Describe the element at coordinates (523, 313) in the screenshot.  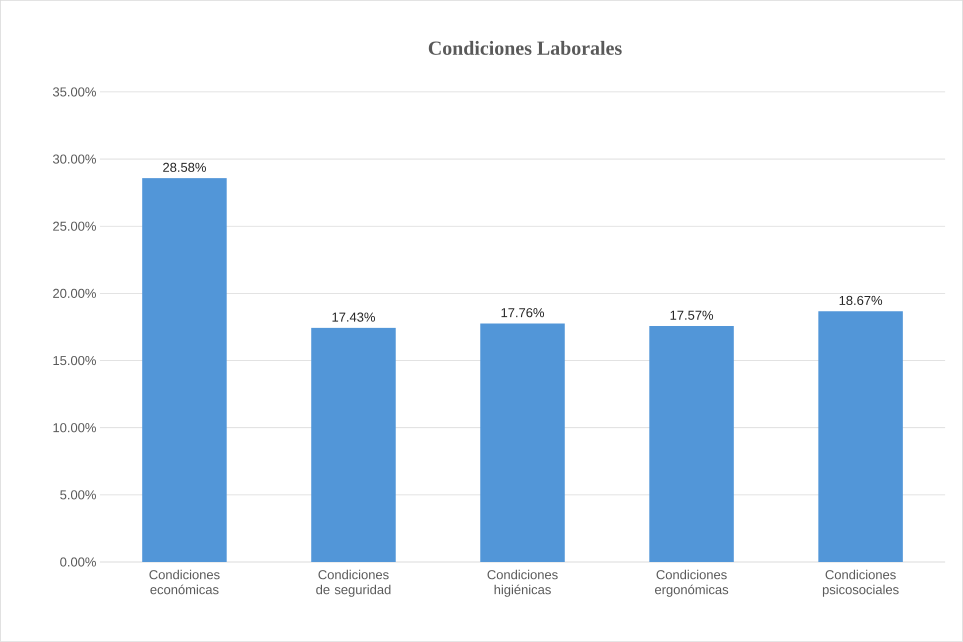
I see `data-label: 17.76%` at that location.